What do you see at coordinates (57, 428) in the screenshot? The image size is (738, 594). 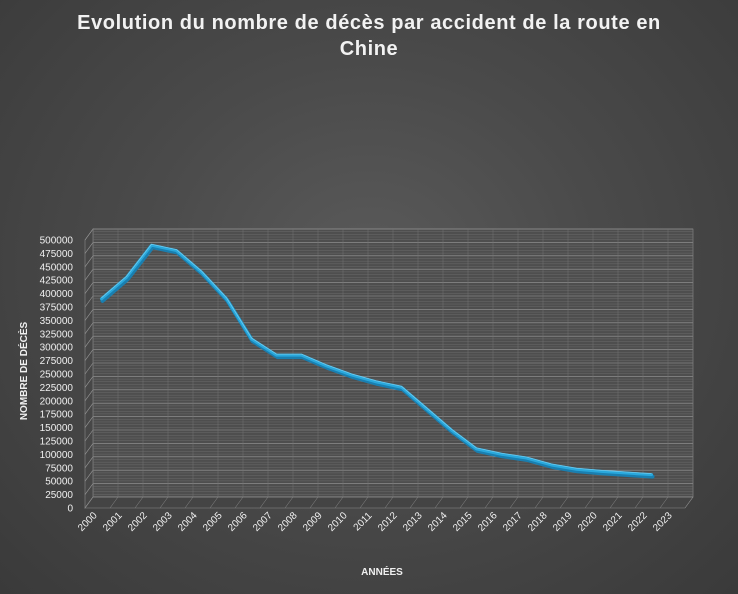 I see `y-tick-label: 150000` at bounding box center [57, 428].